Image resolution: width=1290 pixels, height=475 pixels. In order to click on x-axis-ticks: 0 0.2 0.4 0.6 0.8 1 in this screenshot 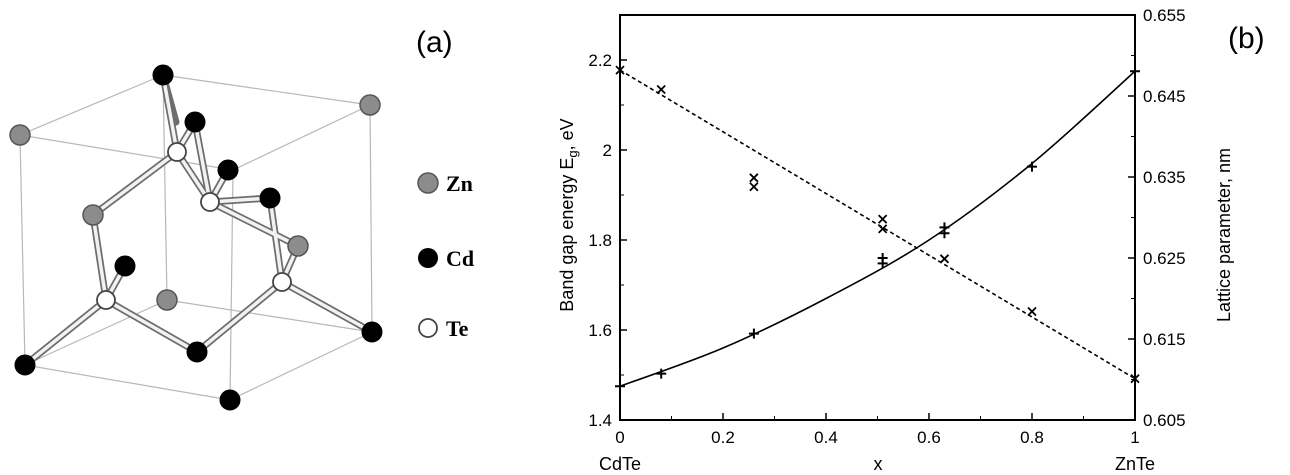, I will do `click(877, 430)`.